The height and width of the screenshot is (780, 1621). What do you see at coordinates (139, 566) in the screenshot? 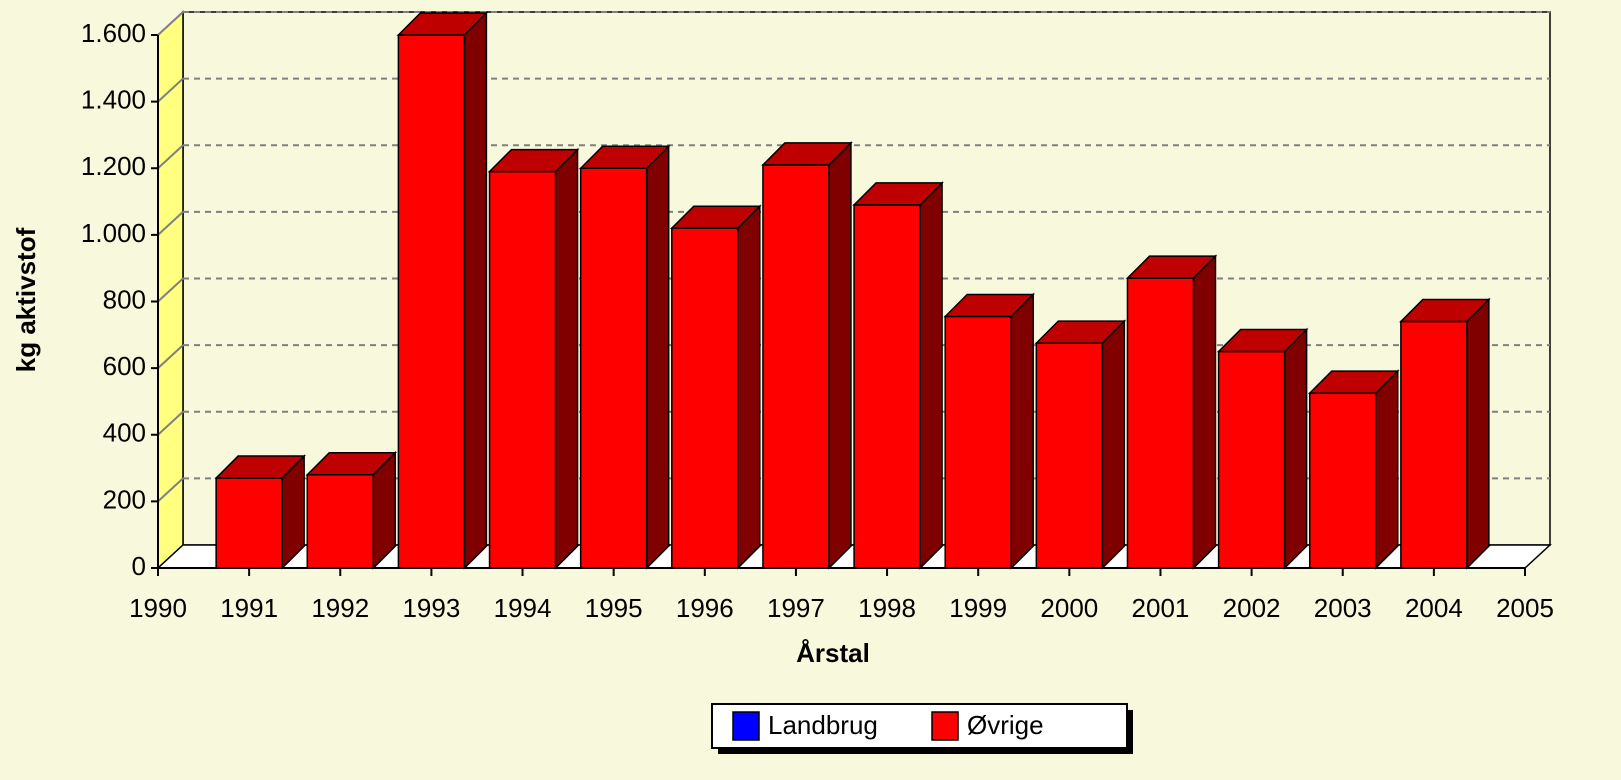
I see `y-tick-label: 0` at bounding box center [139, 566].